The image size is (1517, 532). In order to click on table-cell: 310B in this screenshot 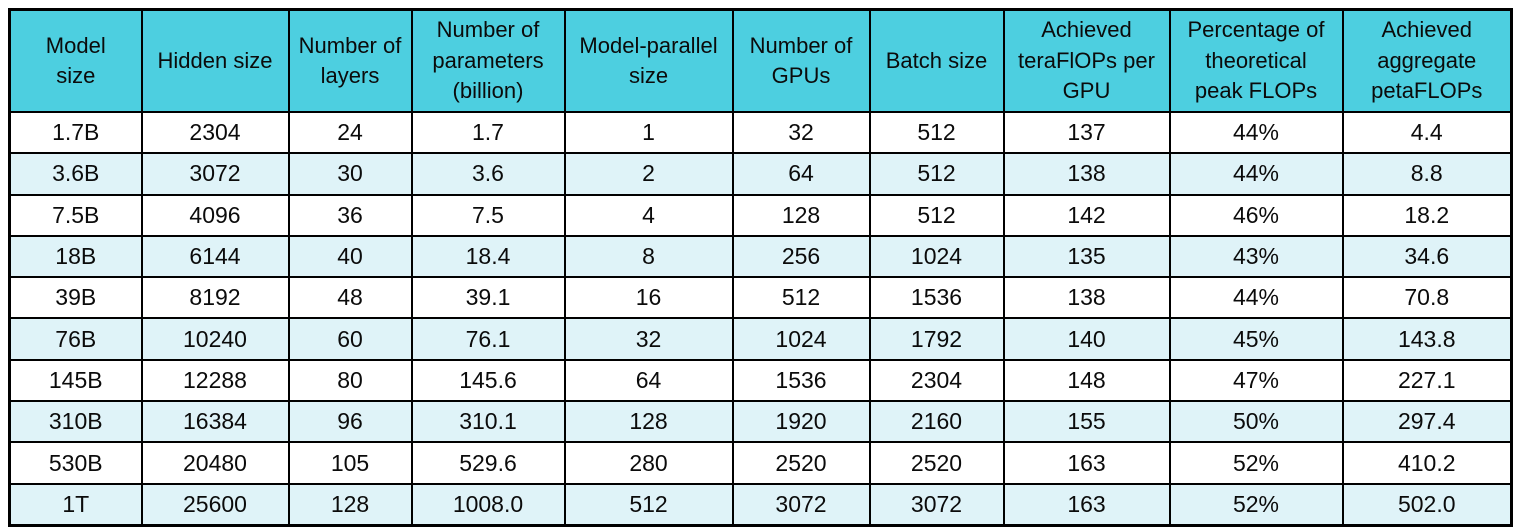, I will do `click(75, 422)`.